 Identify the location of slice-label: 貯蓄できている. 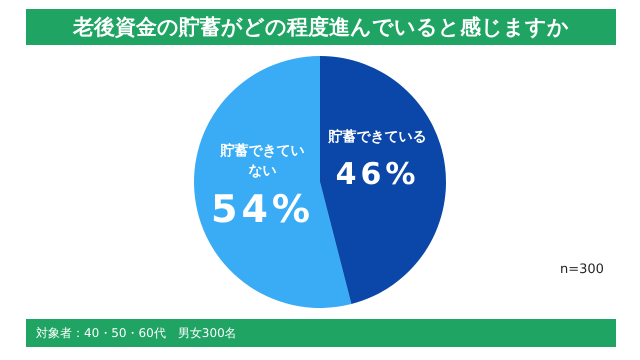
(377, 137).